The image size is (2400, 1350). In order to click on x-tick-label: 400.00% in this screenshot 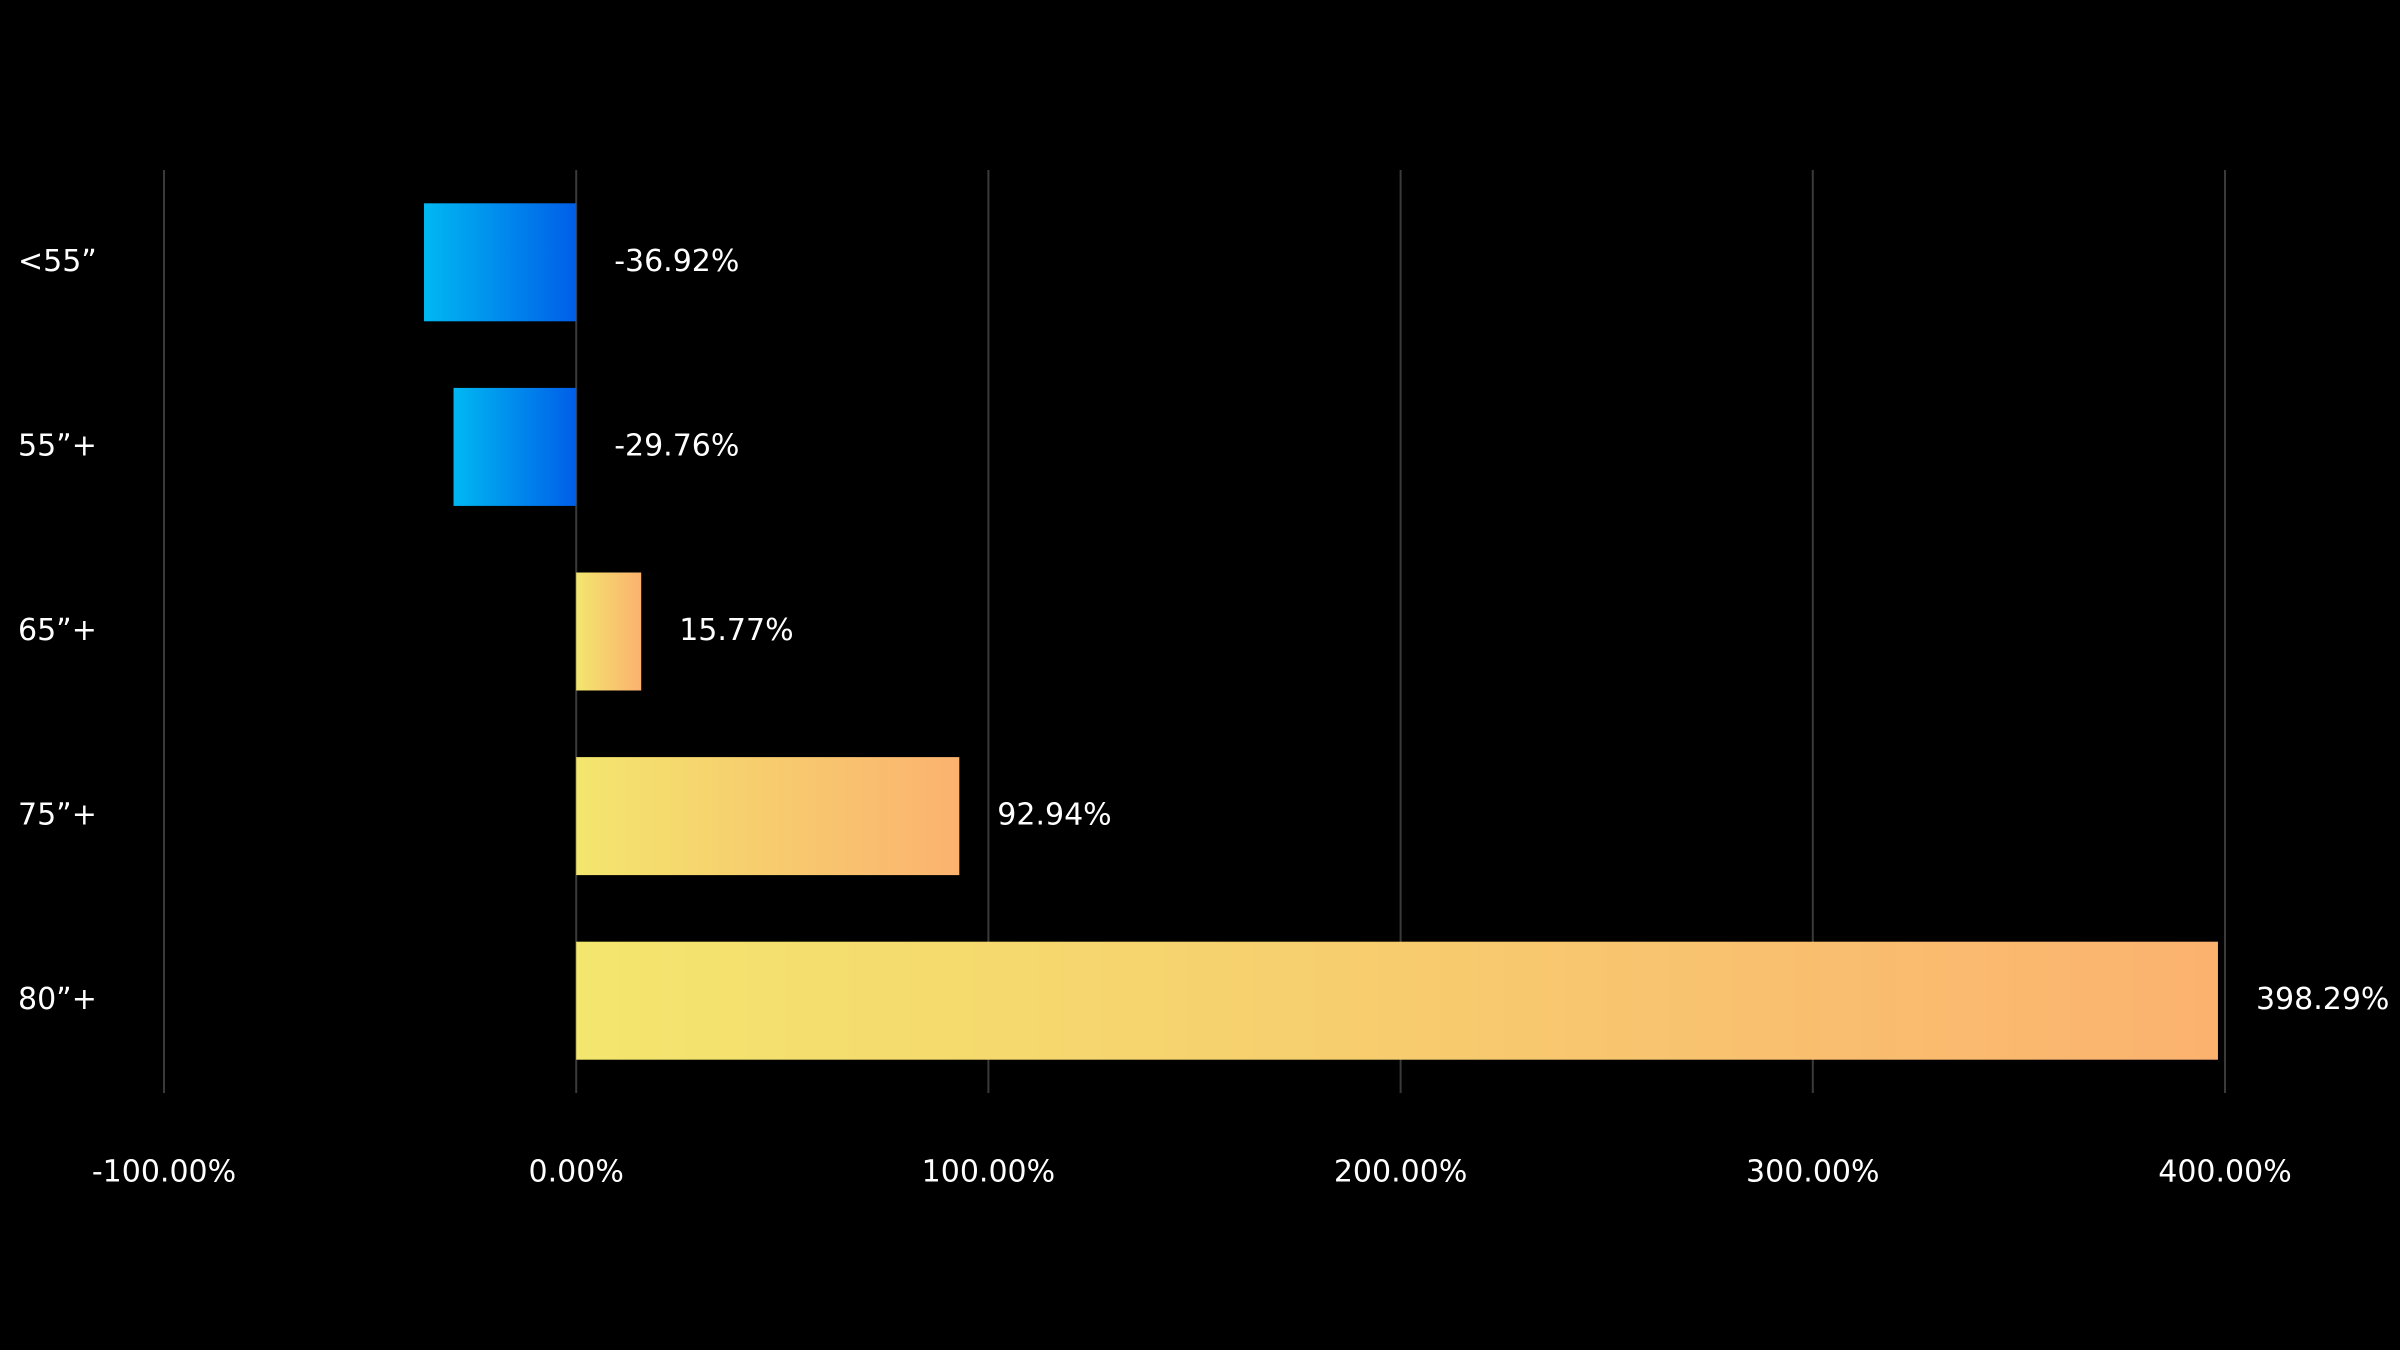, I will do `click(2224, 1172)`.